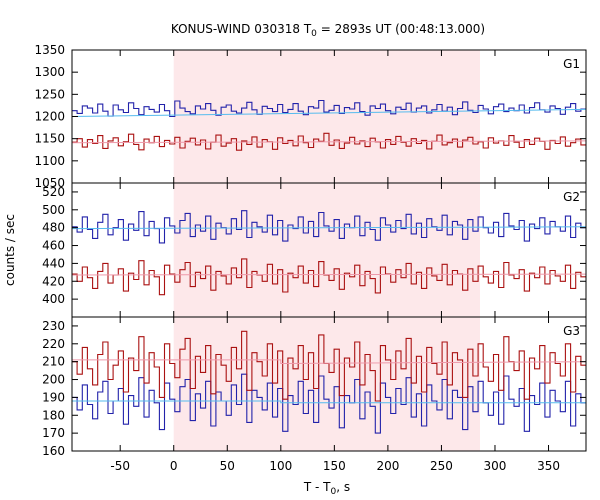 This screenshot has height=500, width=600. Describe the element at coordinates (334, 466) in the screenshot. I see `xtick-label: 150` at that location.